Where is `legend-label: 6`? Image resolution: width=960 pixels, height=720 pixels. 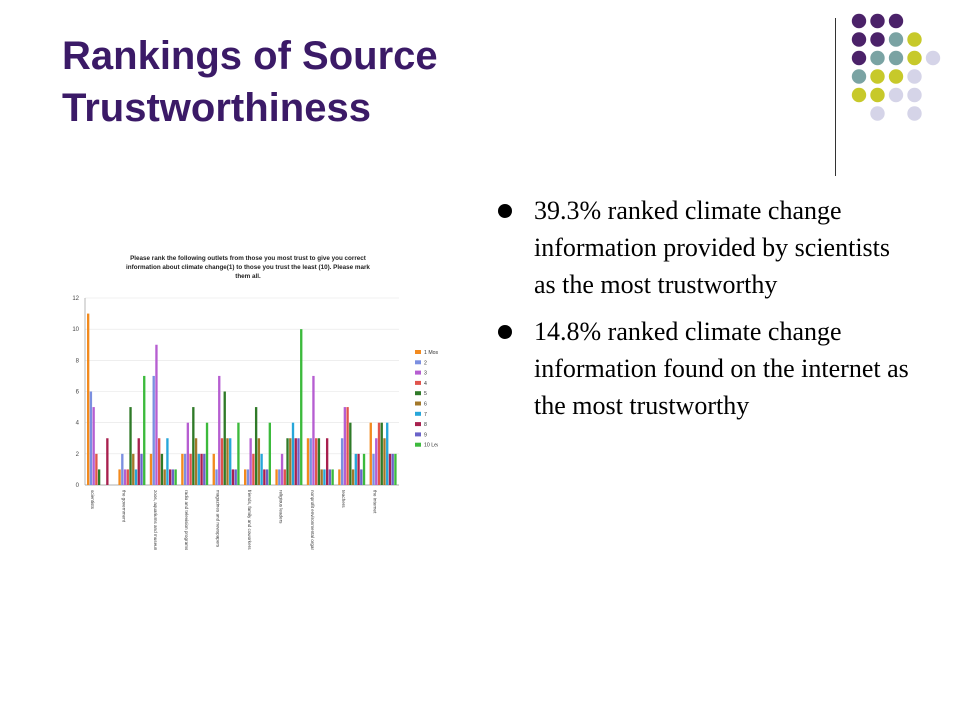
legend-label: 6 is located at coordinates (425, 405).